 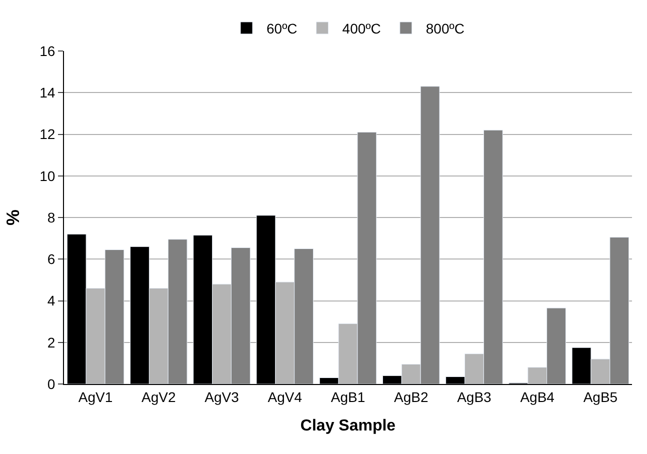 I want to click on legend-label: 60ºC, so click(x=282, y=28).